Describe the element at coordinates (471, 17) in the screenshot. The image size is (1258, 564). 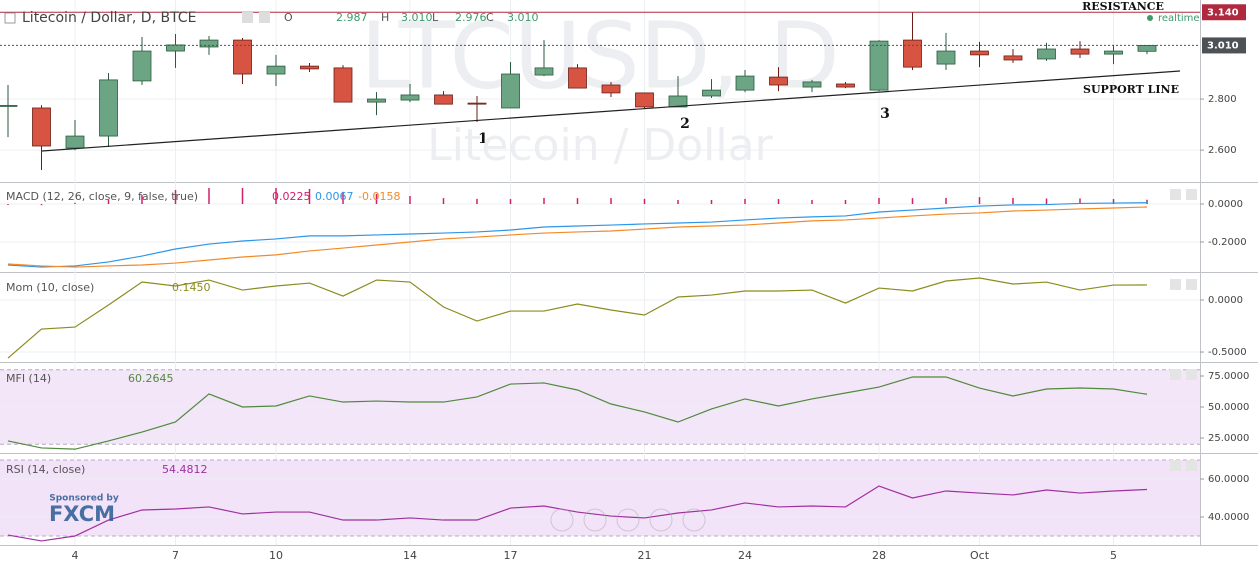
I see `header-value: 2.976` at that location.